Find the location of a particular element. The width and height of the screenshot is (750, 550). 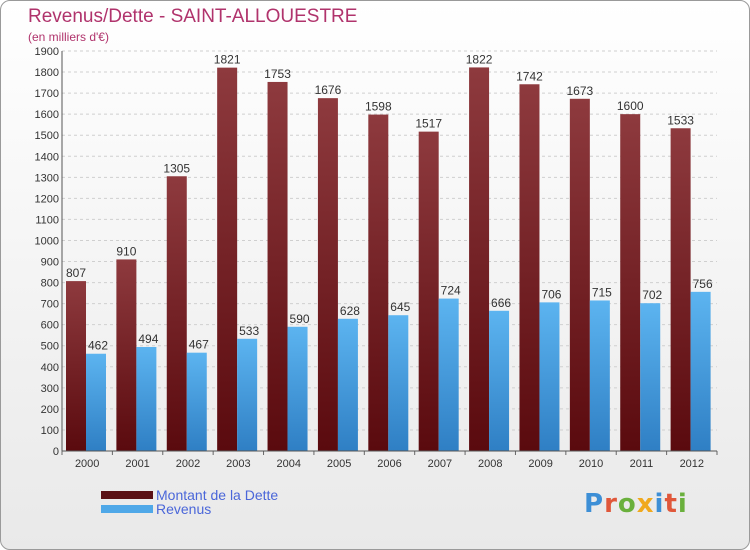

legend-label-revenue: Revenus is located at coordinates (184, 509).